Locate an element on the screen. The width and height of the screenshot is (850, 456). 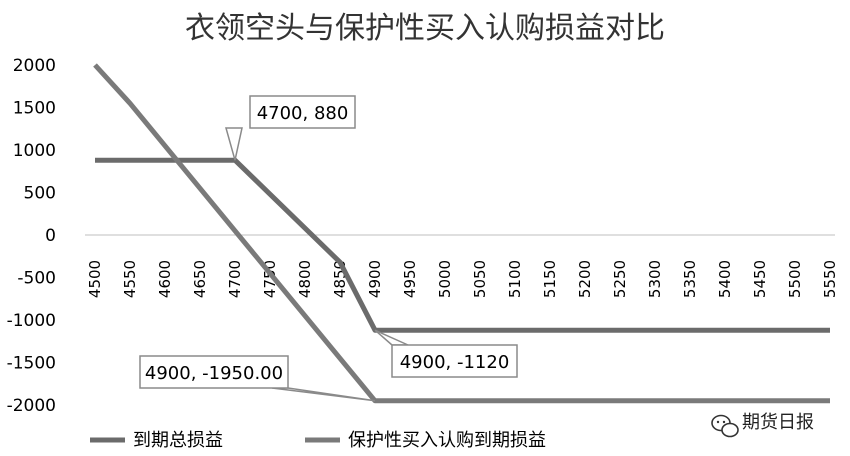
x-tick-label: 5050 is located at coordinates (480, 279).